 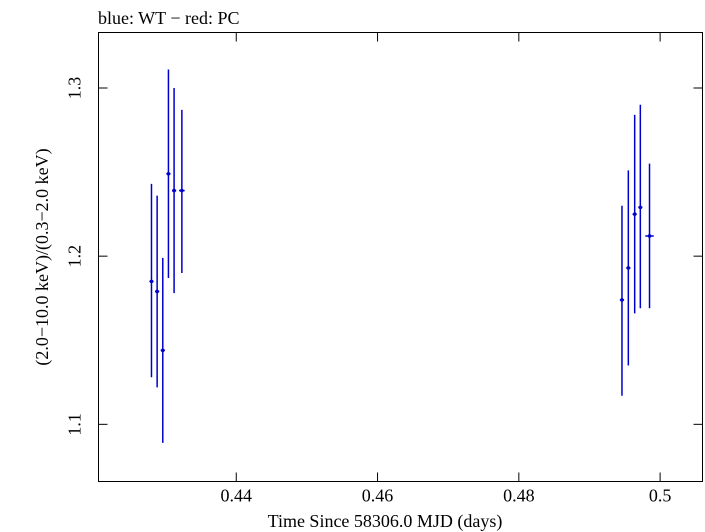 What do you see at coordinates (75, 88) in the screenshot?
I see `y-tick-label: 1.3` at bounding box center [75, 88].